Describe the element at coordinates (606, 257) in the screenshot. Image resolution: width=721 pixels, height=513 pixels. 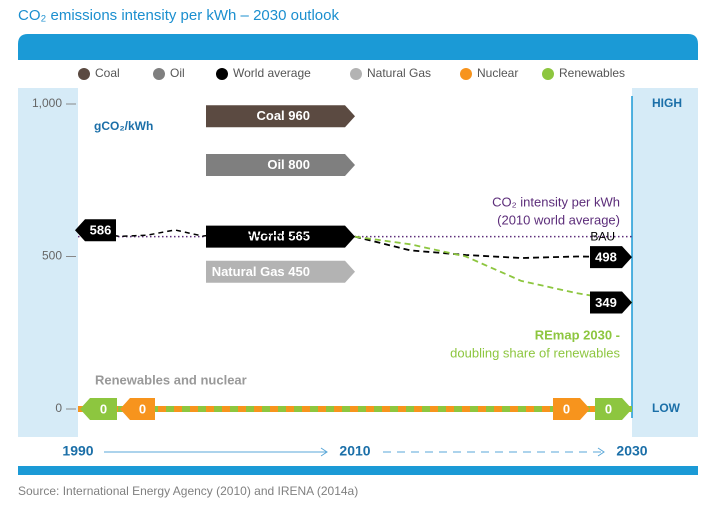
I see `value-tag-label: 498` at that location.